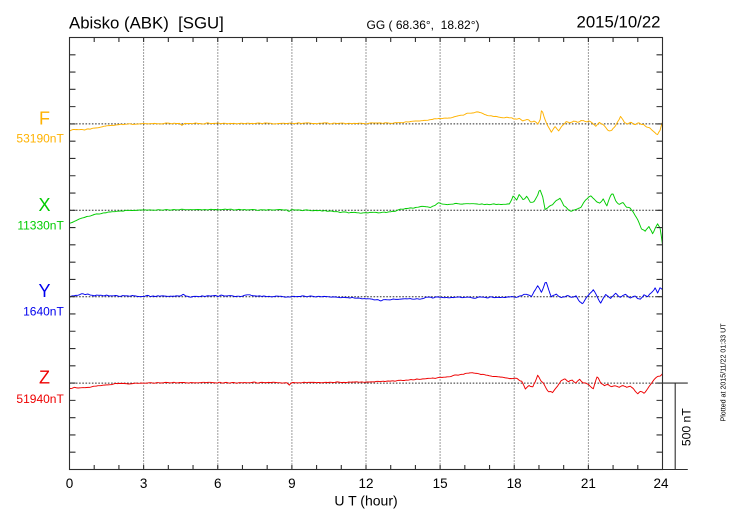 This screenshot has width=730, height=520. I want to click on svg-text: 6, so click(218, 483).